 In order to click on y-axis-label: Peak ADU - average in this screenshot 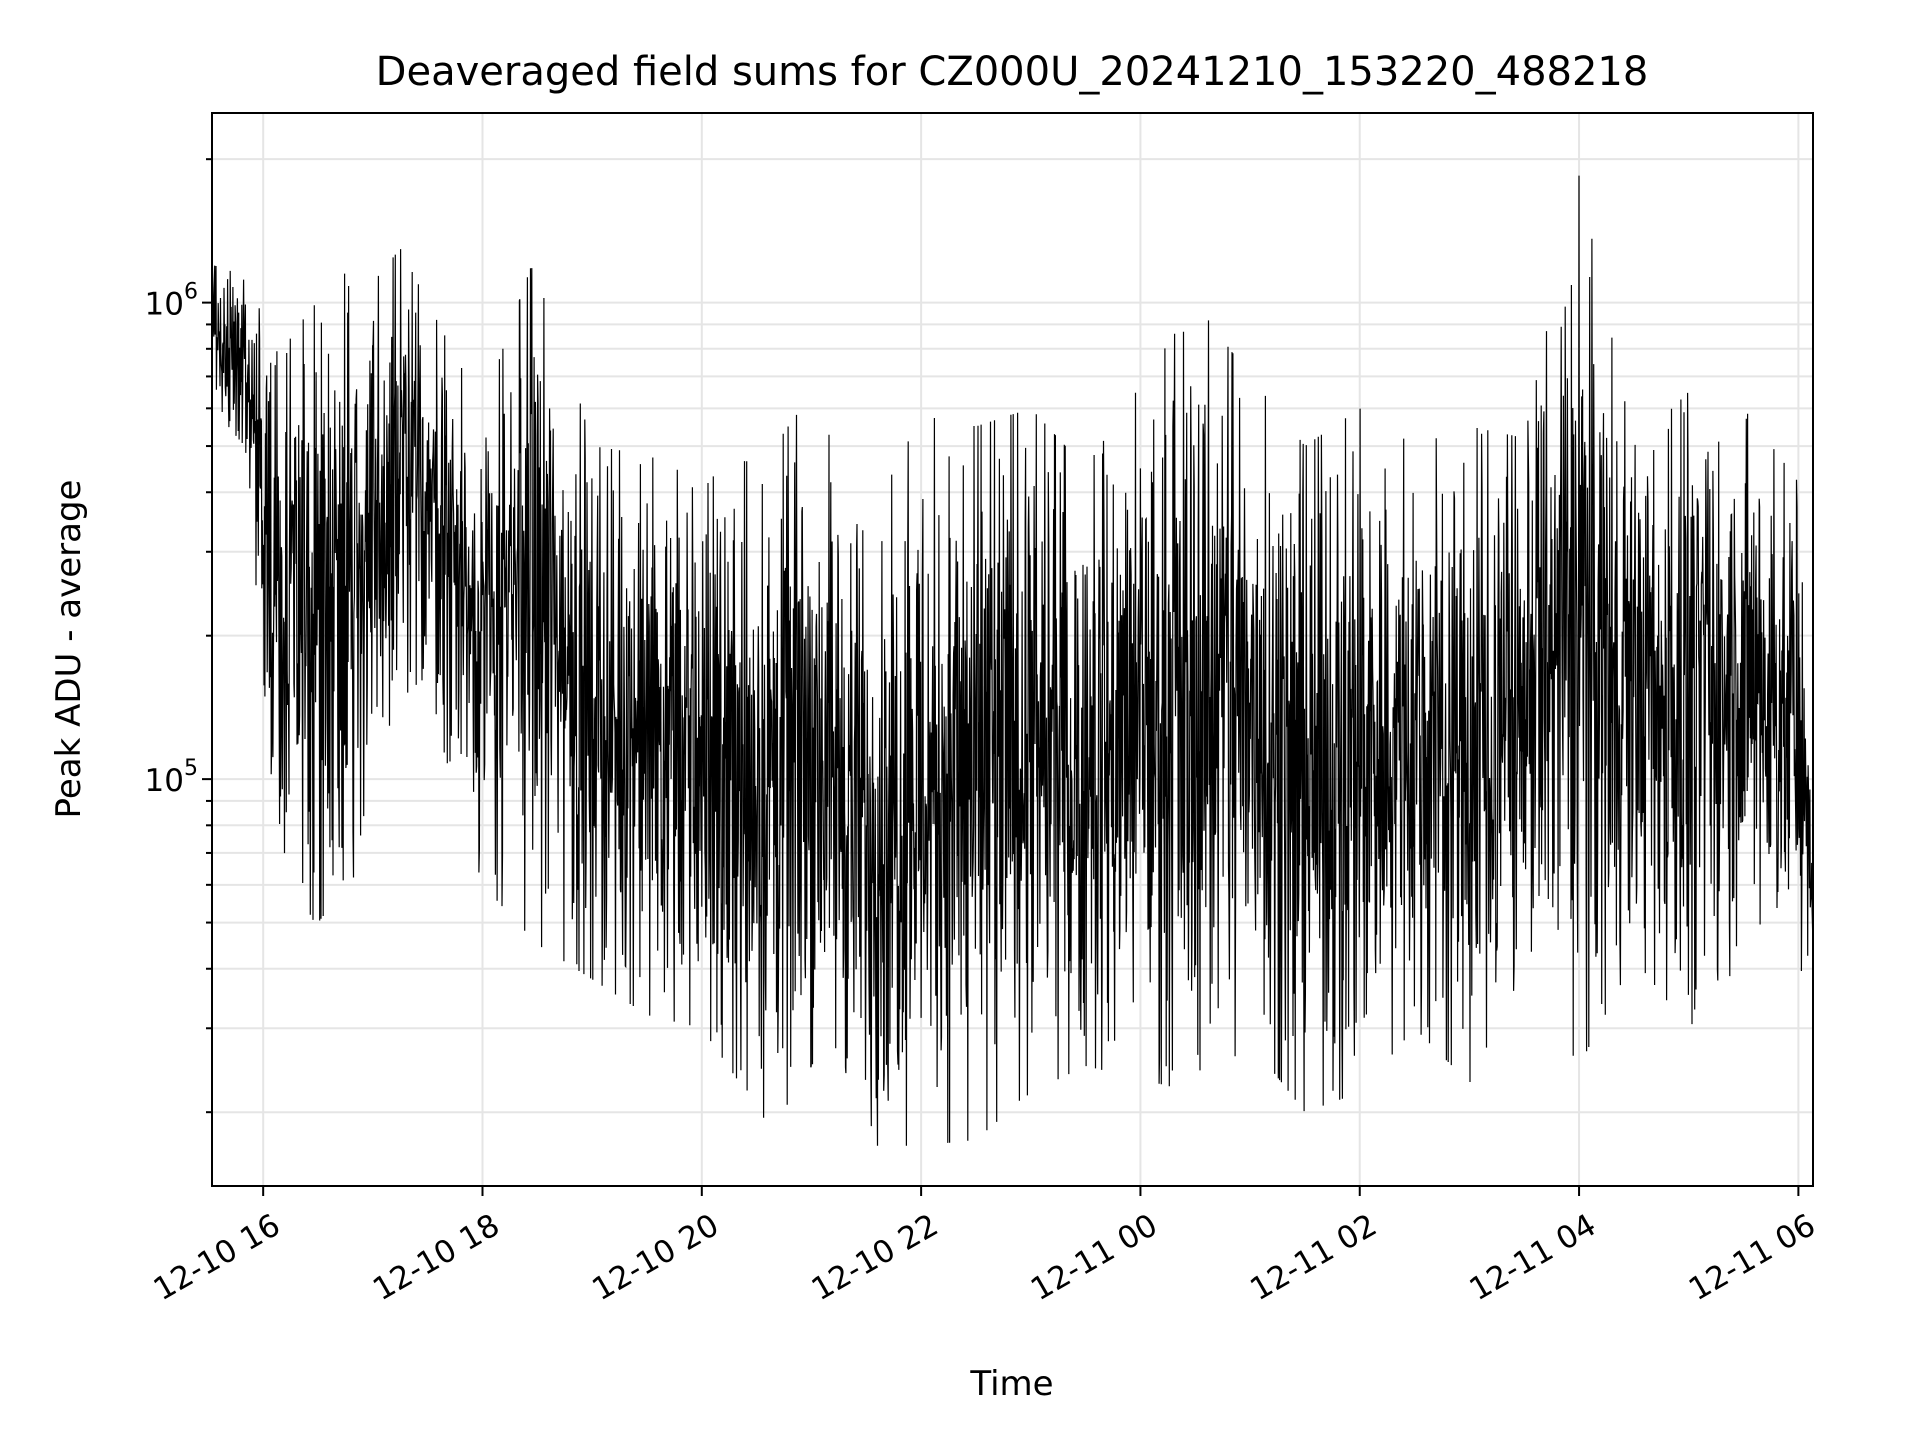, I will do `click(69, 649)`.